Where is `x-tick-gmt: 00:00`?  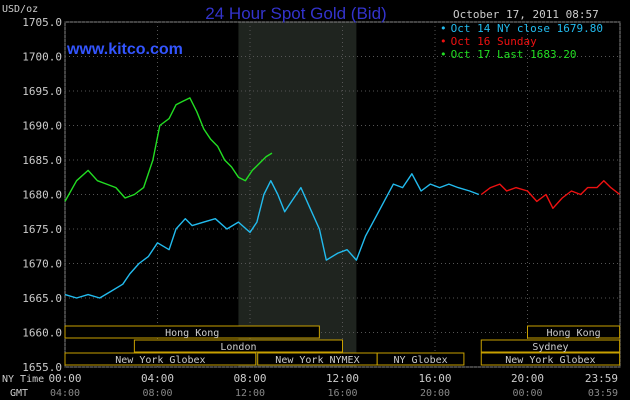
x-tick-gmt: 00:00 is located at coordinates (527, 393).